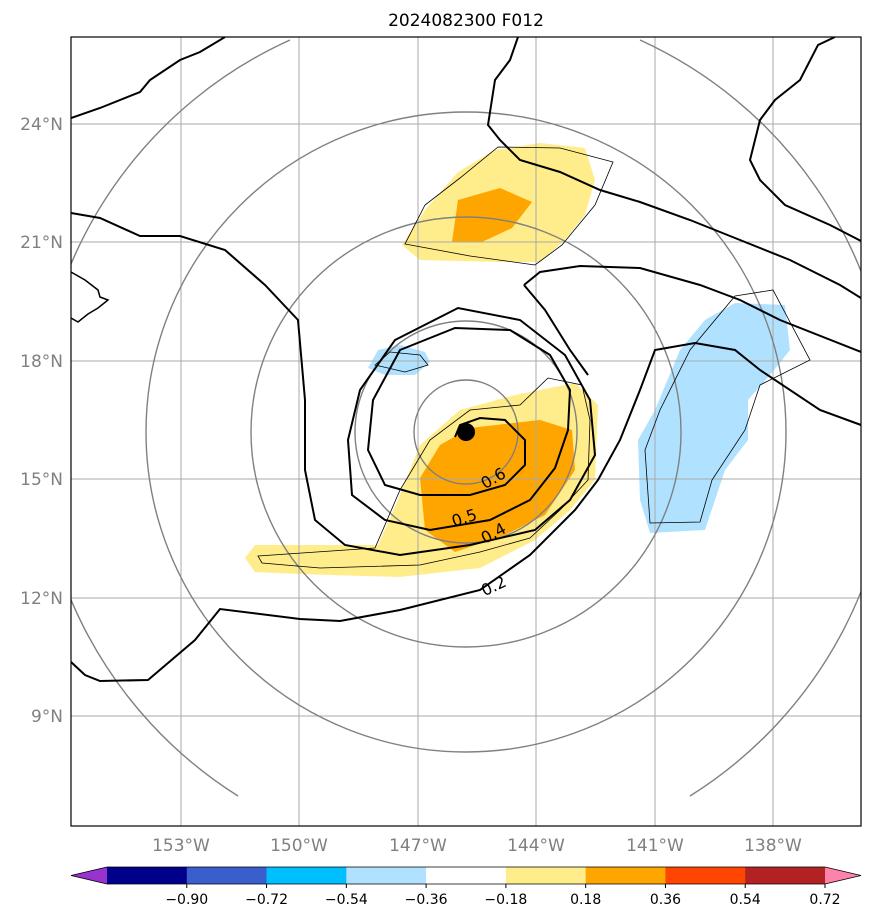 This screenshot has width=873, height=924. I want to click on lat-label: 9°N, so click(47, 717).